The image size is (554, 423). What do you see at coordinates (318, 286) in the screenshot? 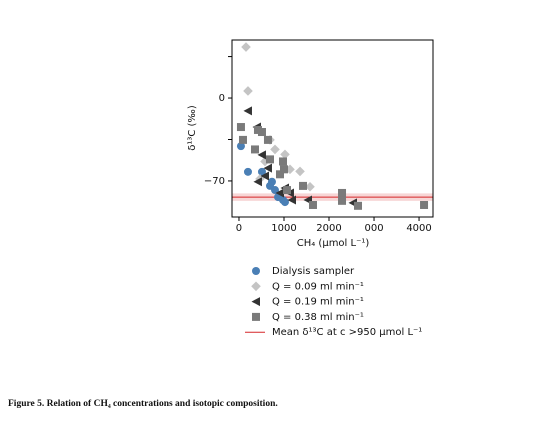
I see `legend-label: Q = 0.09 ml min⁻¹` at bounding box center [318, 286].